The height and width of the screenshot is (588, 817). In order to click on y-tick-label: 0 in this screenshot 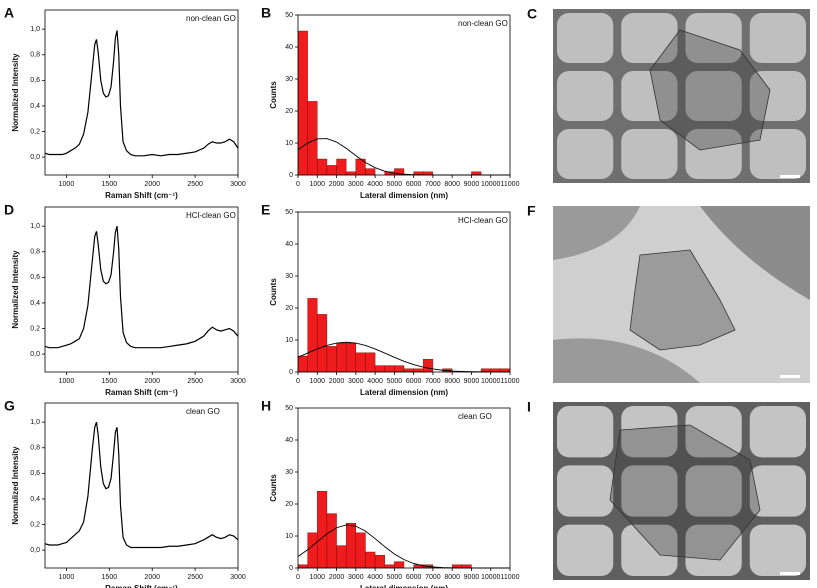, I will do `click(291, 175)`.